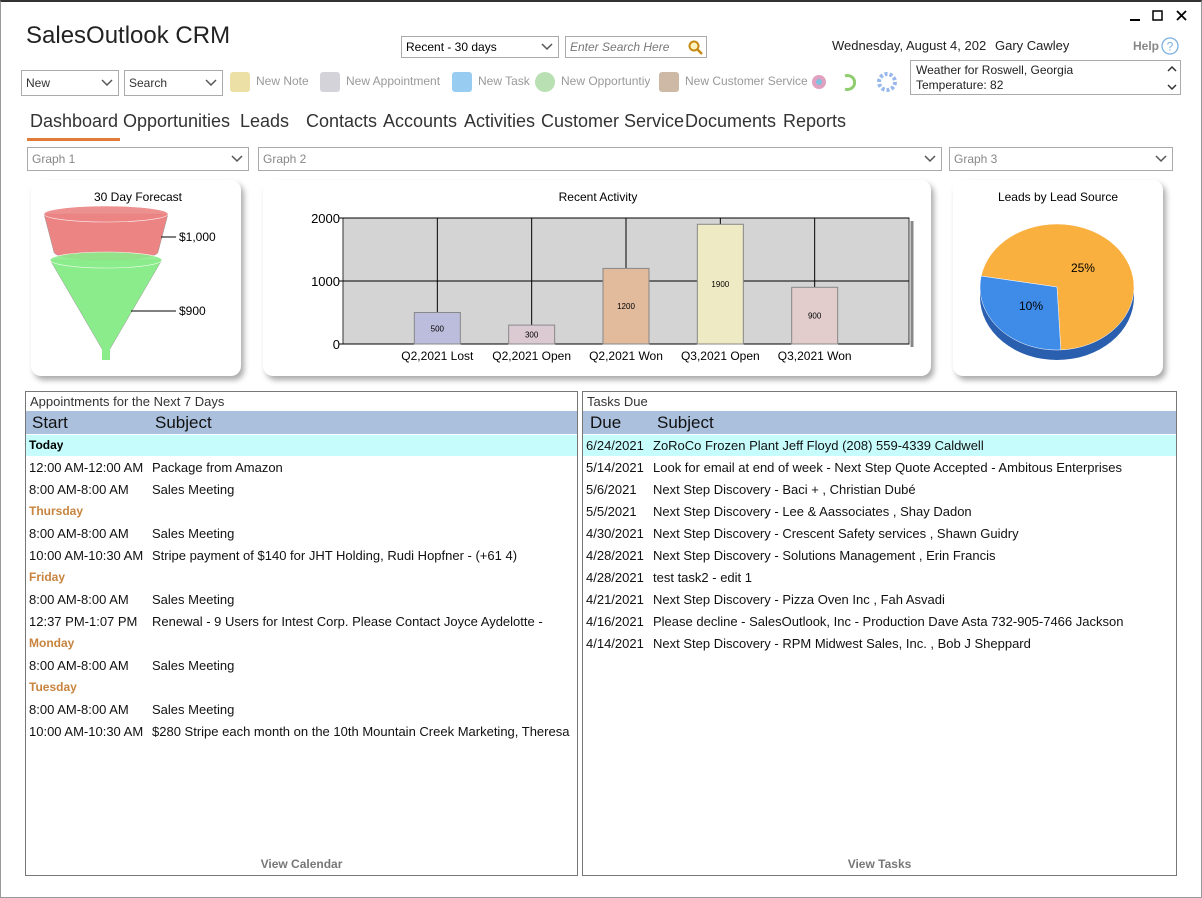  Describe the element at coordinates (626, 306) in the screenshot. I see `bar-value-label: 1200` at that location.